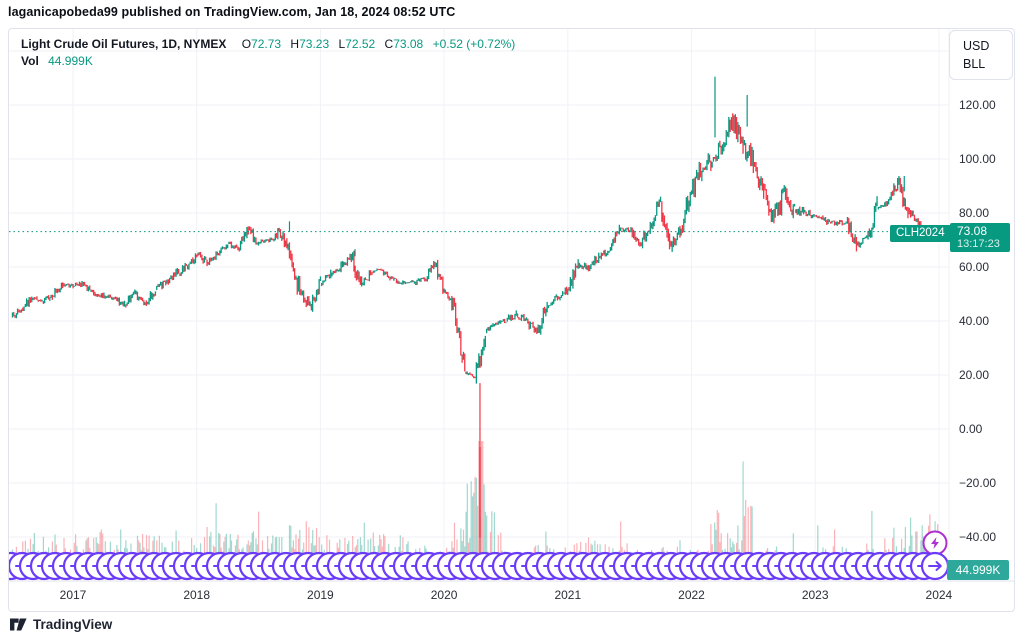 The width and height of the screenshot is (1023, 641). What do you see at coordinates (73, 595) in the screenshot?
I see `time-tick-label: 2017` at bounding box center [73, 595].